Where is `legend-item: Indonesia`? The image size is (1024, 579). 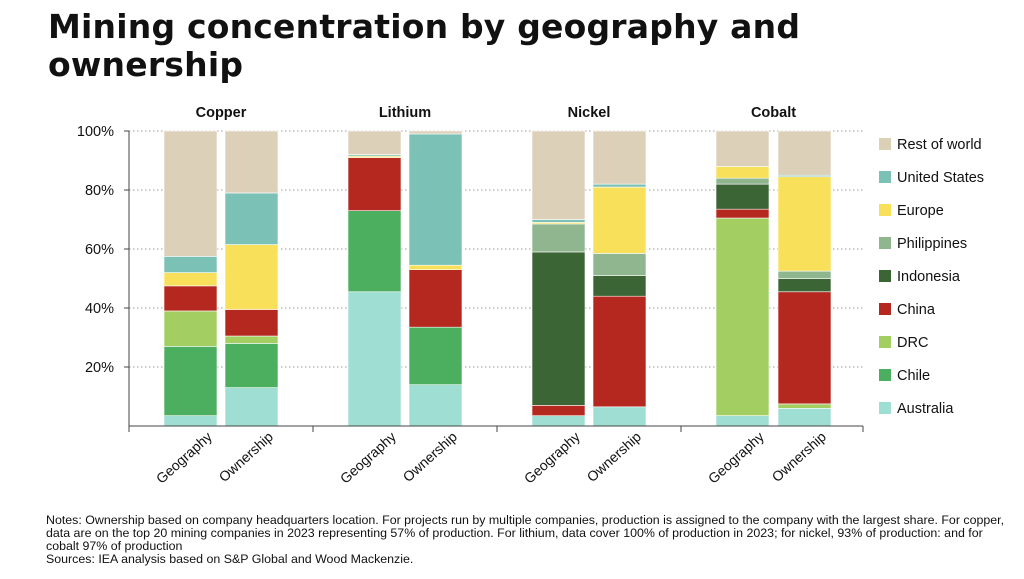
legend-item: Indonesia is located at coordinates (920, 277).